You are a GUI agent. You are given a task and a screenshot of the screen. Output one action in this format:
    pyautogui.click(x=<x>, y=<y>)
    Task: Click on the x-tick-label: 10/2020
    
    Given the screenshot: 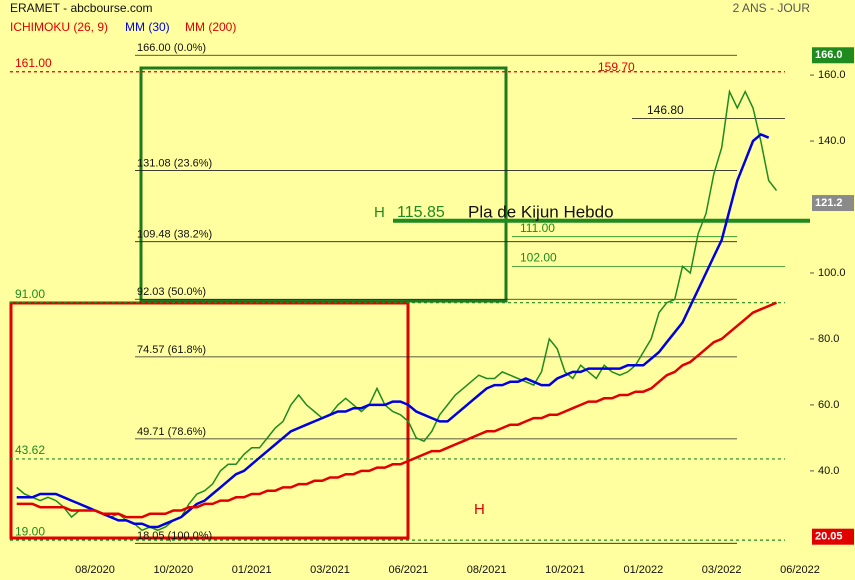 What is the action you would take?
    pyautogui.click(x=173, y=570)
    